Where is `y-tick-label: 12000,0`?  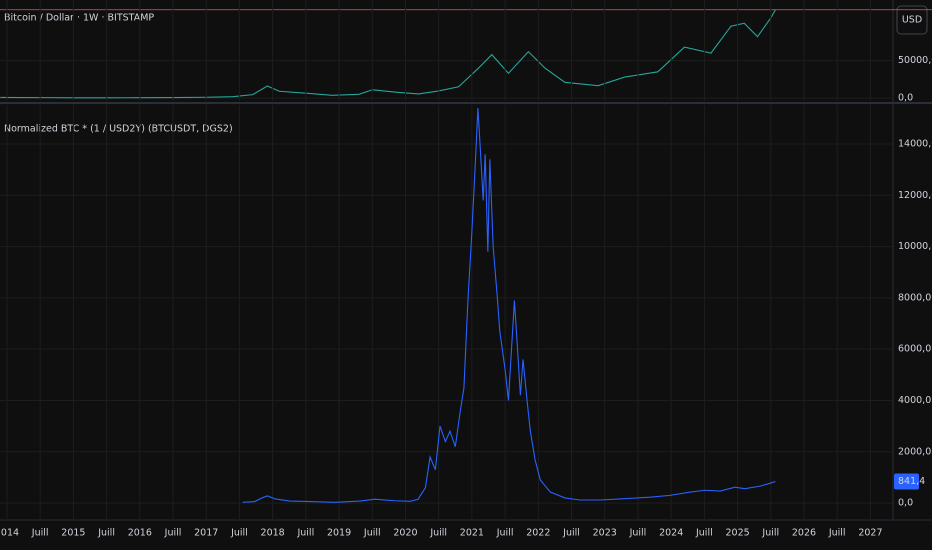 y-tick-label: 12000,0 is located at coordinates (915, 195).